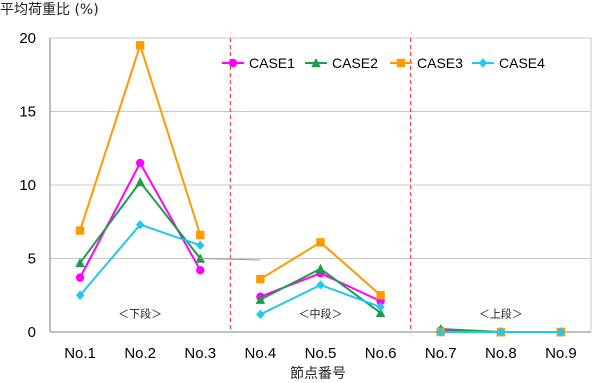 The width and height of the screenshot is (594, 383). What do you see at coordinates (381, 353) in the screenshot?
I see `x-tick-label: No.6` at bounding box center [381, 353].